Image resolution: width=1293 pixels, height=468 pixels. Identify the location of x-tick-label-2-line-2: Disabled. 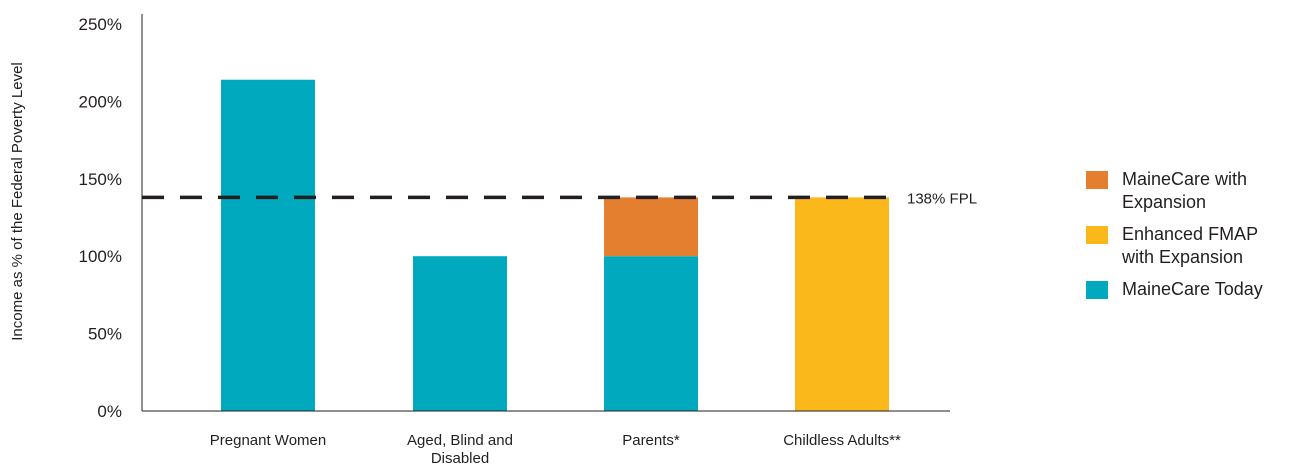
(460, 458).